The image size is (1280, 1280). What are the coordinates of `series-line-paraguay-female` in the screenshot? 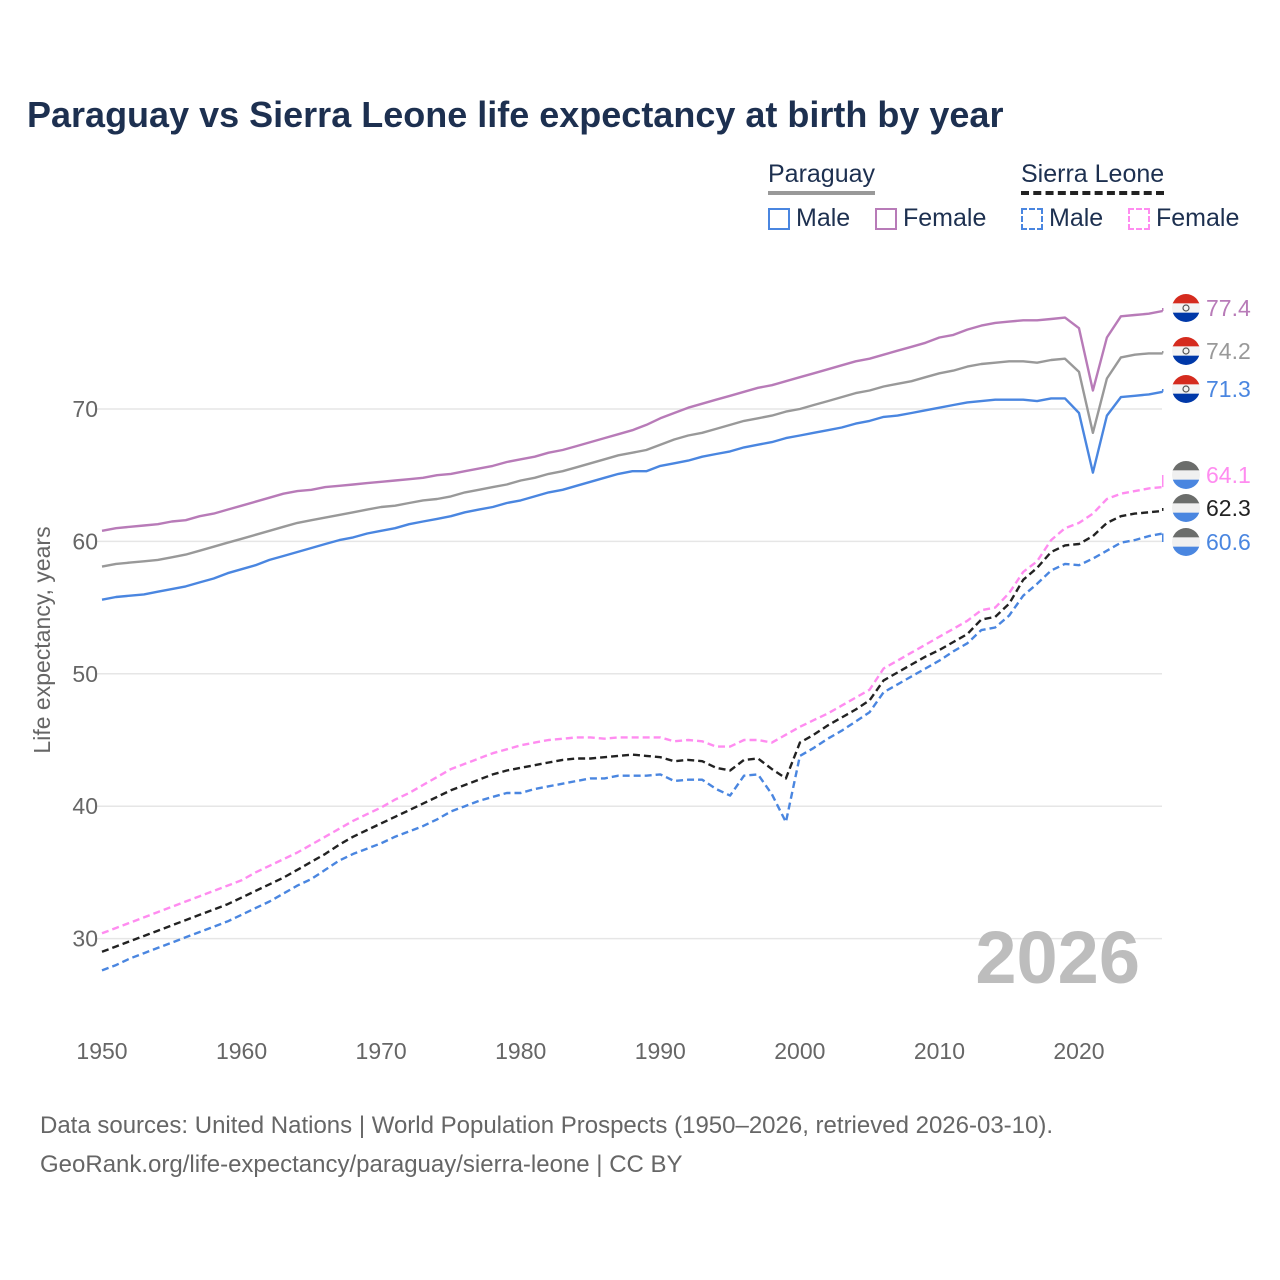 It's located at (632, 420).